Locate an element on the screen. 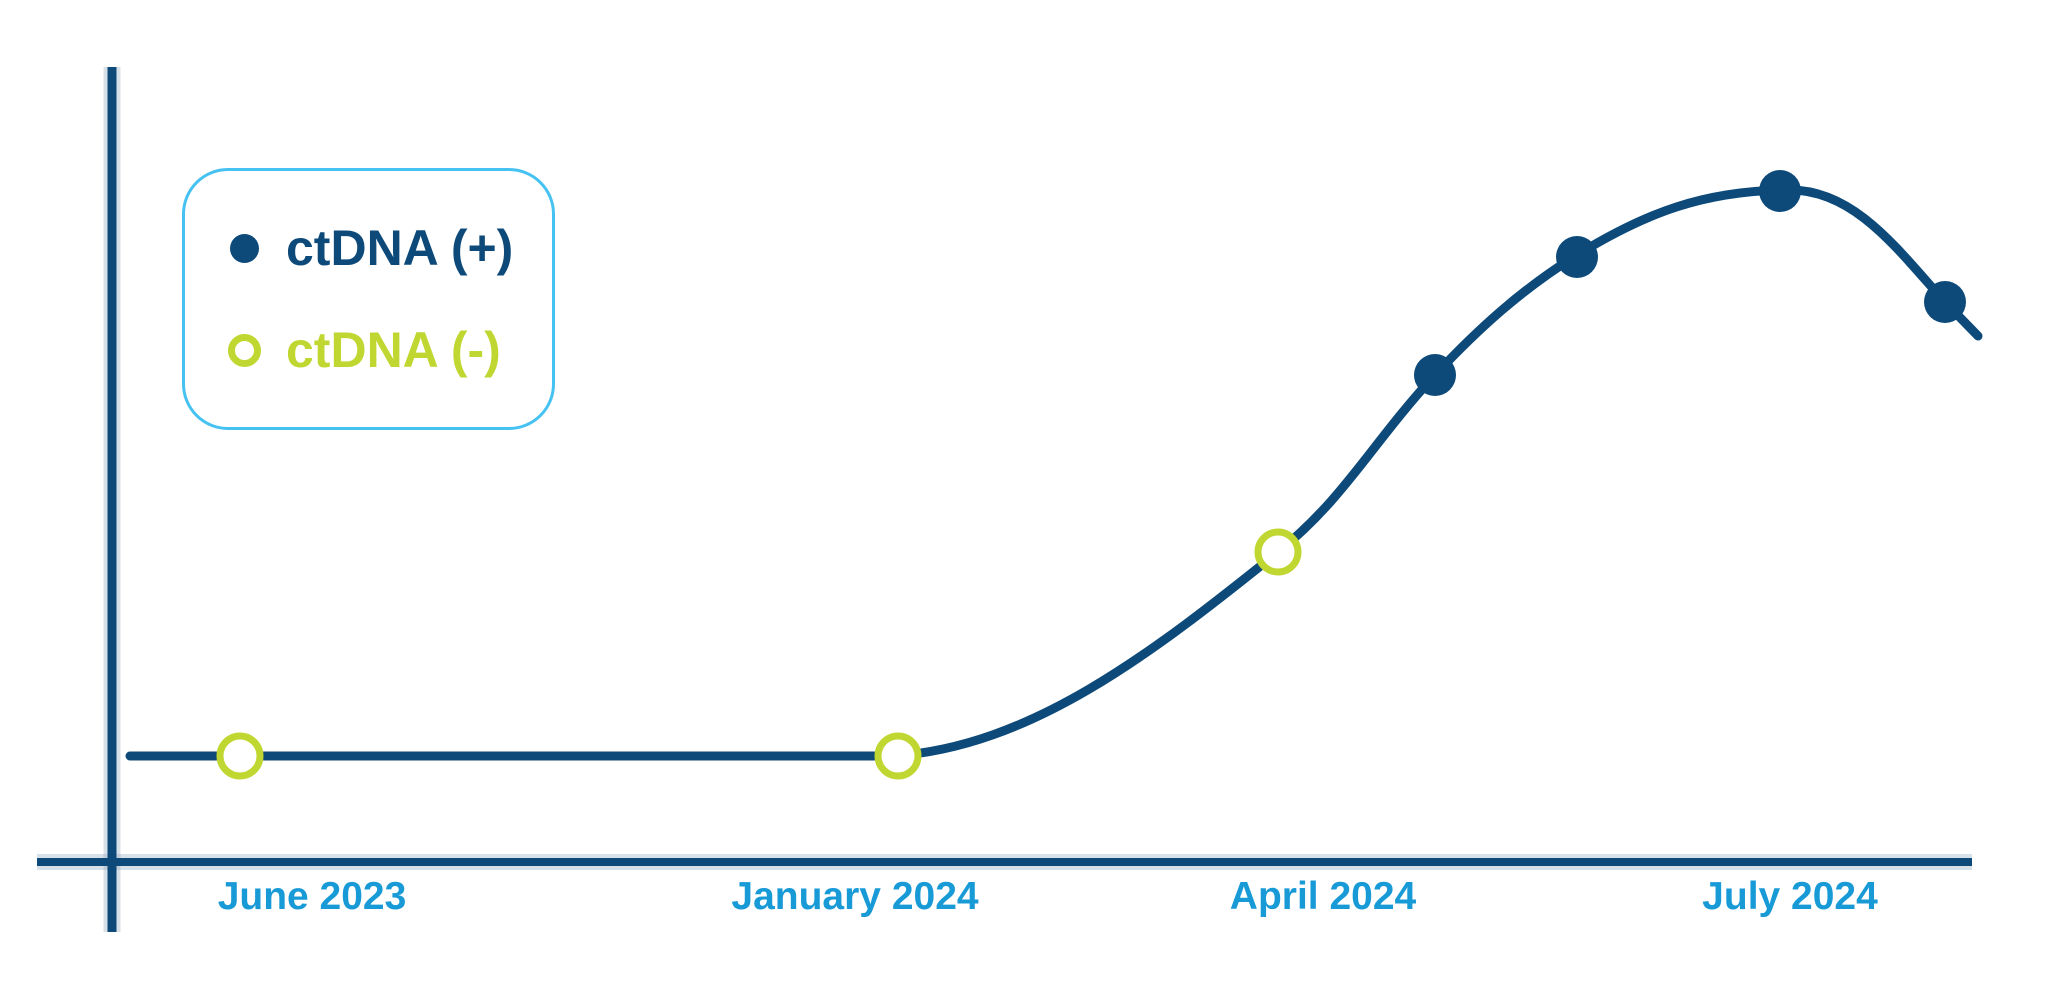 This screenshot has width=2048, height=1001. legend-label-ctdna-negative: ctDNA (-) is located at coordinates (393, 350).